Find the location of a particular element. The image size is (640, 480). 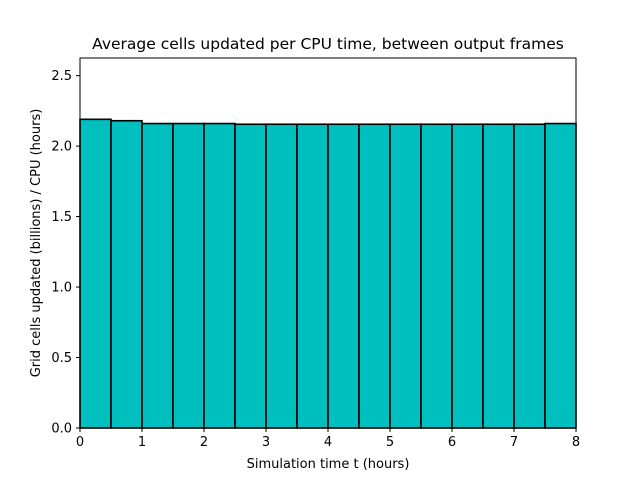

y-tick-label-0: 0.0 is located at coordinates (61, 429).